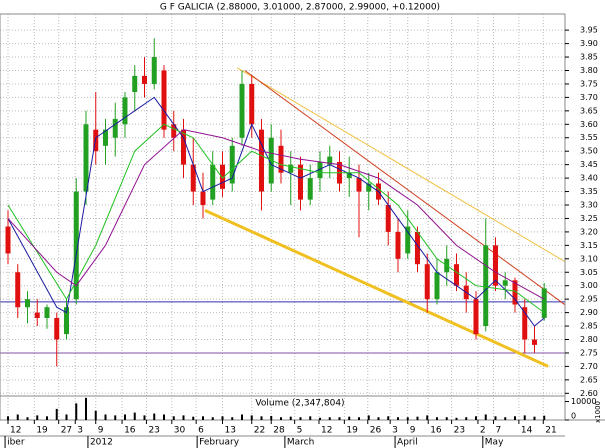 The width and height of the screenshot is (605, 448). Describe the element at coordinates (589, 299) in the screenshot. I see `y-tick-label: 2.95` at that location.